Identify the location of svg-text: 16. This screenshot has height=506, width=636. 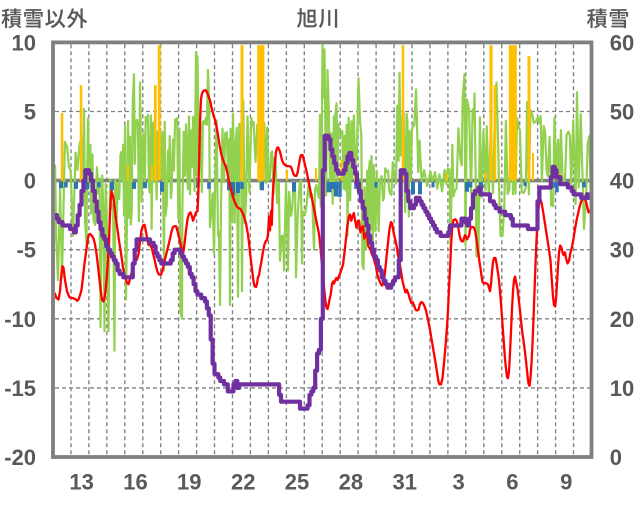
(135, 482).